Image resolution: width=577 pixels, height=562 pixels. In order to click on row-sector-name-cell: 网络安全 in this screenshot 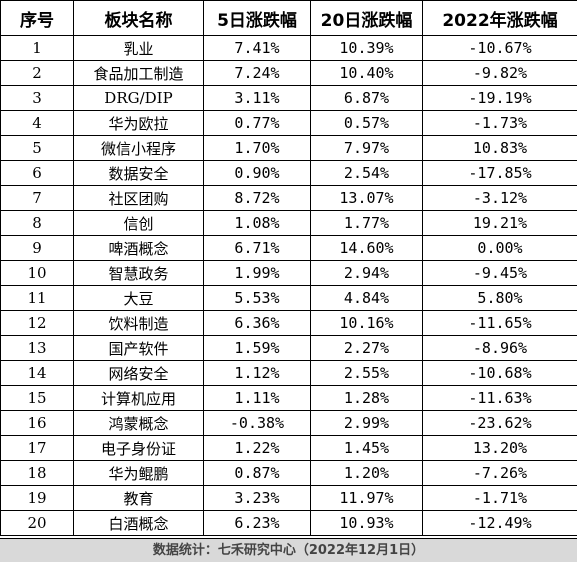, I will do `click(138, 373)`.